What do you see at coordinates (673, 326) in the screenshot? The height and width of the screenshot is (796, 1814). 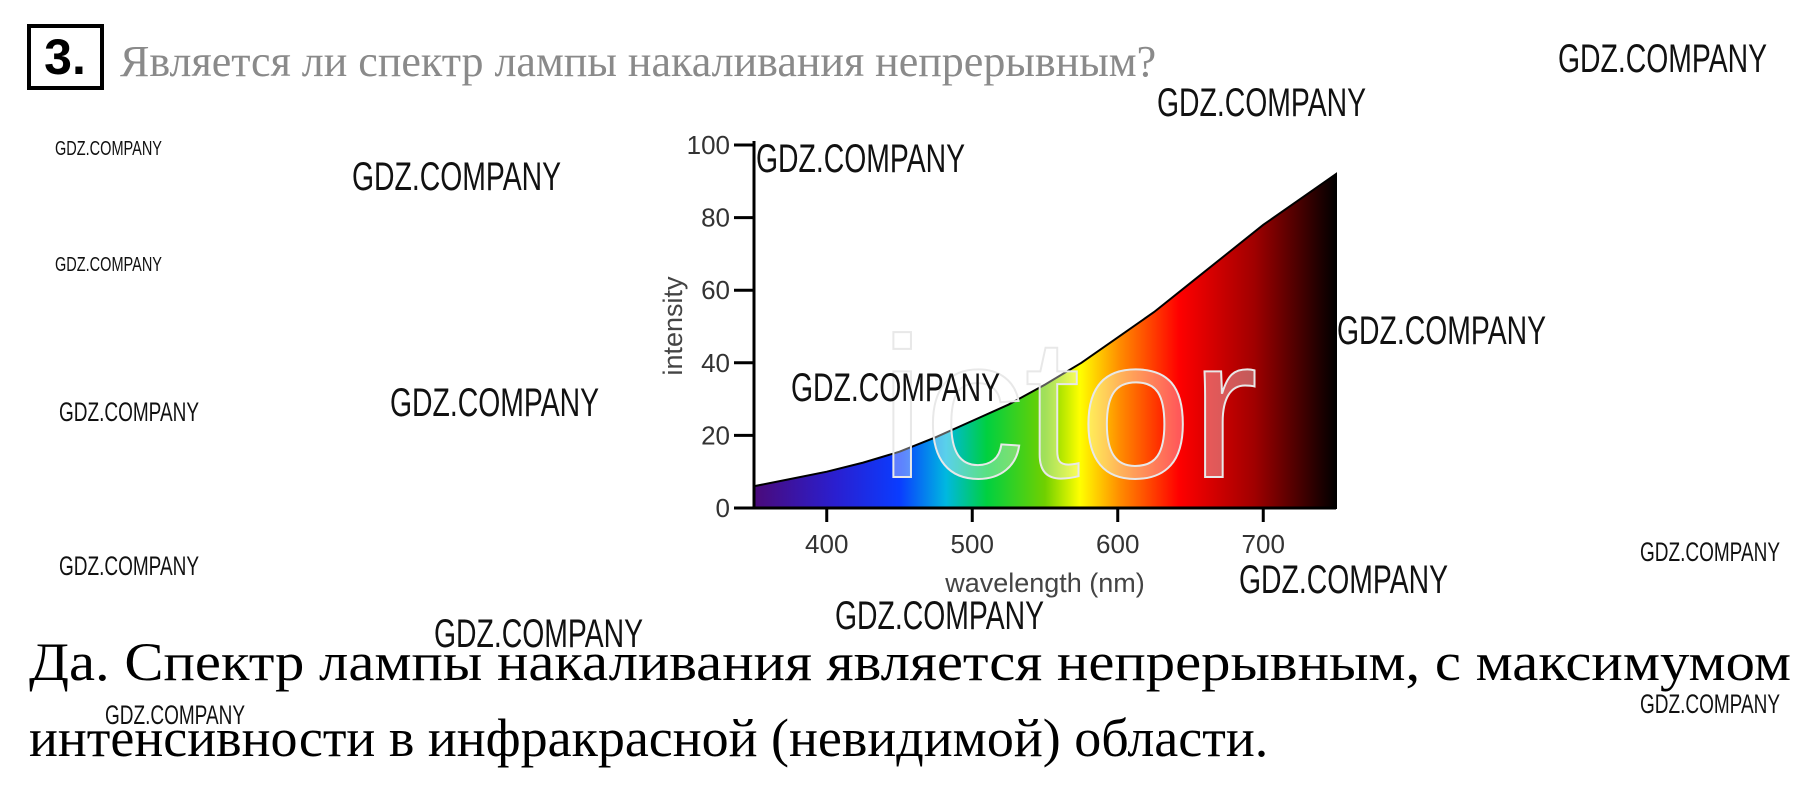 I see `y-axis-label: intensity` at bounding box center [673, 326].